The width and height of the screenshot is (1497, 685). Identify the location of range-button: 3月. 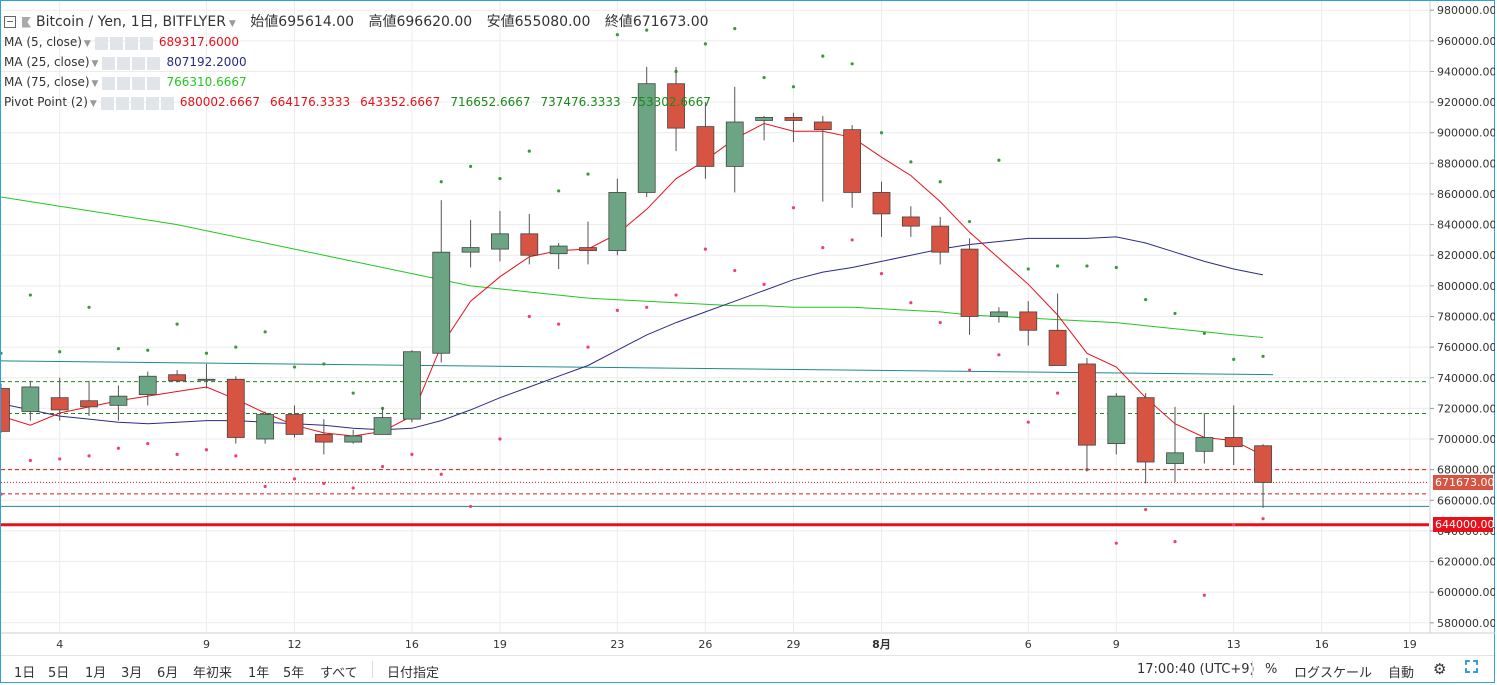
(132, 673).